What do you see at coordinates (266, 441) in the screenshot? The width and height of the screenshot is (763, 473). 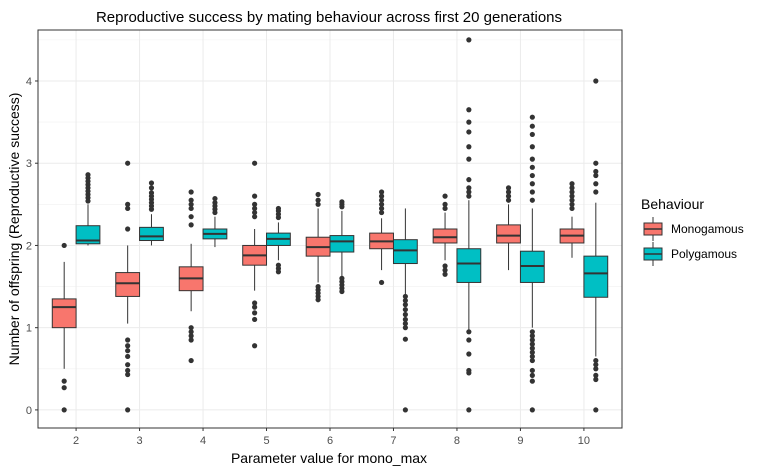 I see `x-tick-label: 5` at bounding box center [266, 441].